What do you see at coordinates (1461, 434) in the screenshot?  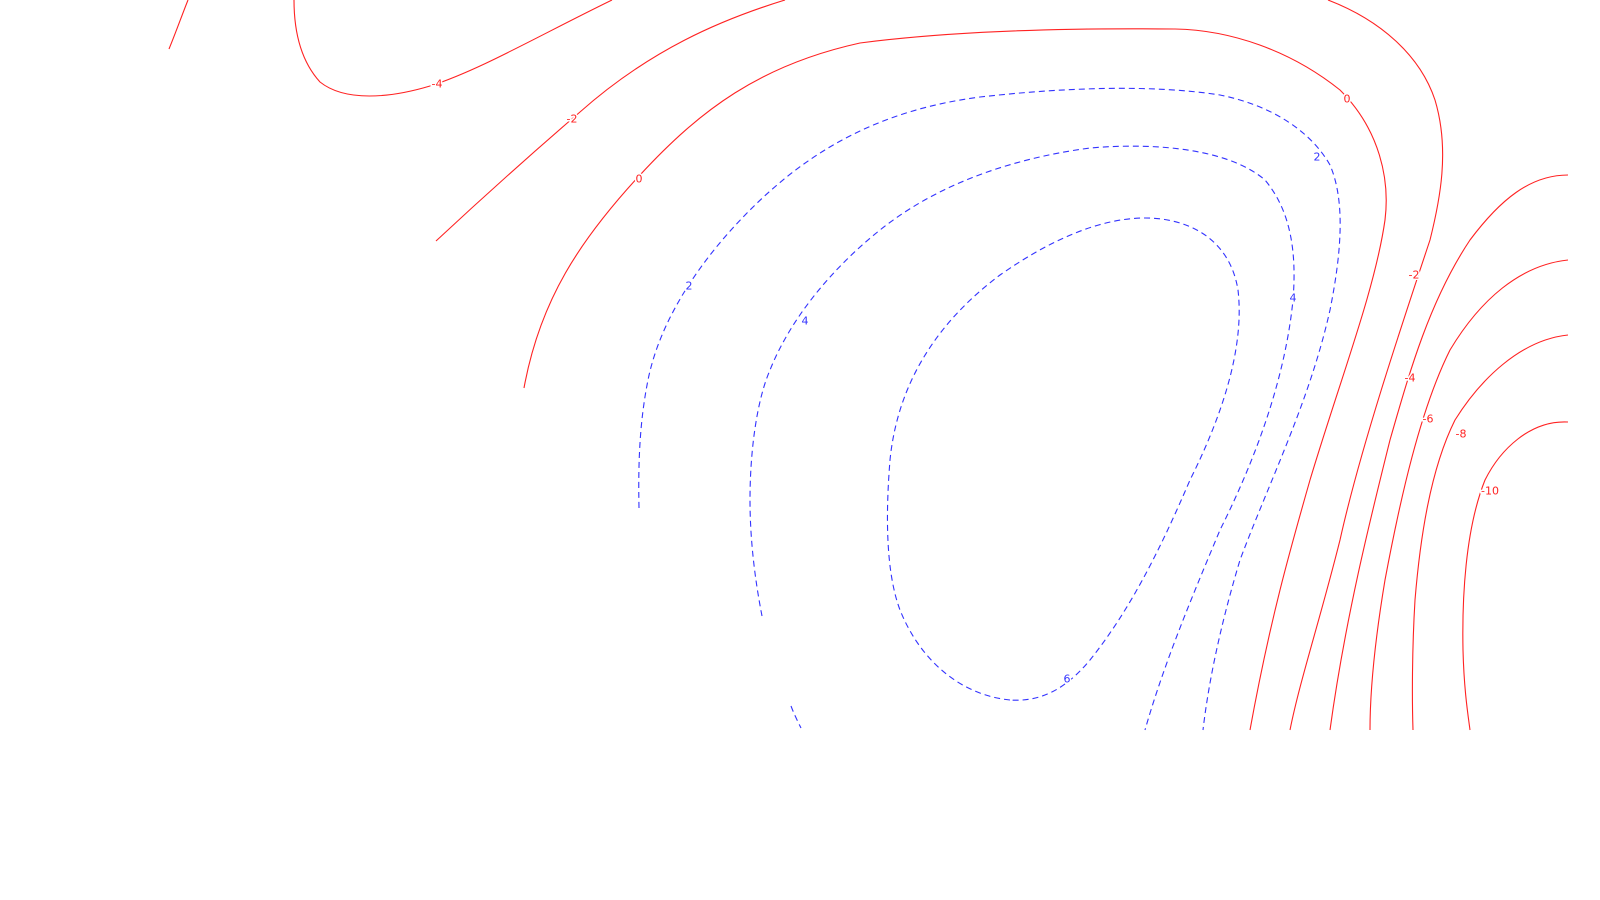 I see `contour-label-level-minus-8: -8` at bounding box center [1461, 434].